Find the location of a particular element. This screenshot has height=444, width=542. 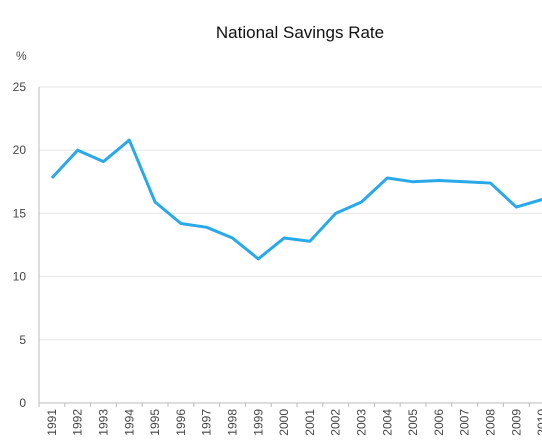

x-tick-label: 1994 is located at coordinates (129, 422).